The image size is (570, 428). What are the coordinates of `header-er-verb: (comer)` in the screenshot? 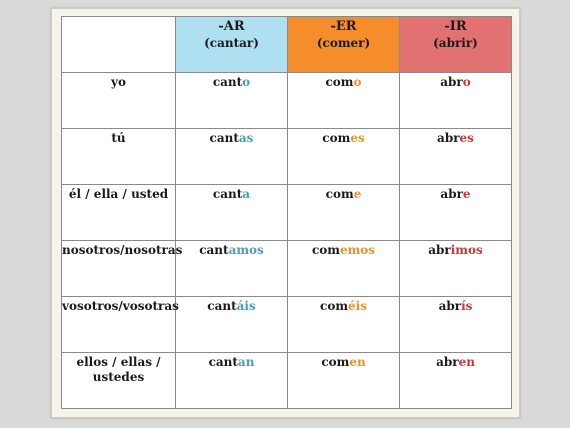 It's located at (343, 43).